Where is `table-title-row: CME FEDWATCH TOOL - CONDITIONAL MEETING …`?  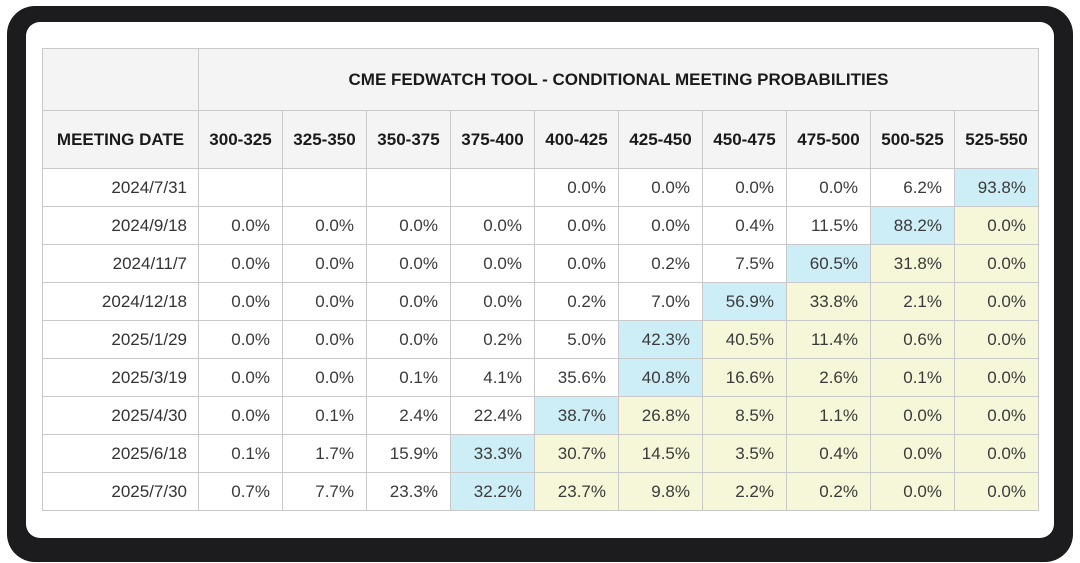
table-title-row: CME FEDWATCH TOOL - CONDITIONAL MEETING … is located at coordinates (540, 79).